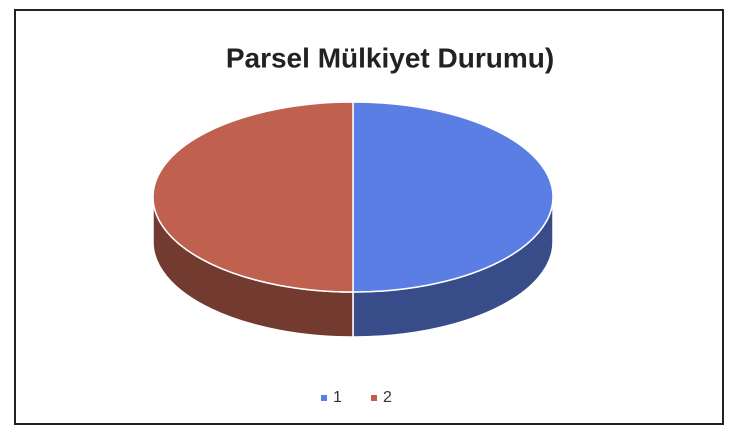  Describe the element at coordinates (390, 57) in the screenshot. I see `chart-title: Parsel Mülkiyet Durumu)` at that location.